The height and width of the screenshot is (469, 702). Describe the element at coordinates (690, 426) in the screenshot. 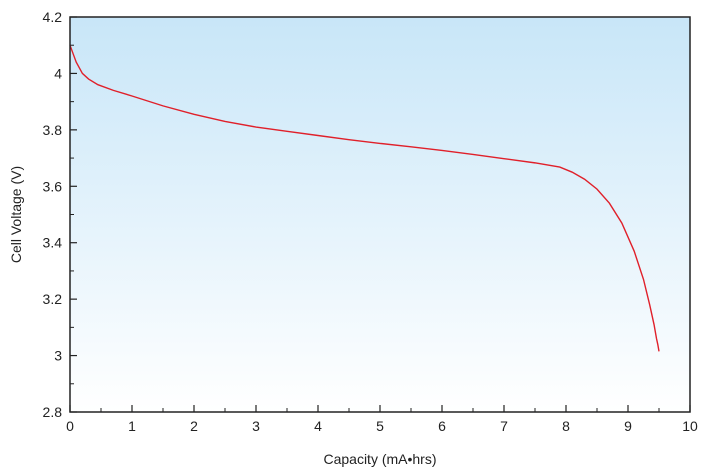

I see `x-tick-label: 10` at that location.